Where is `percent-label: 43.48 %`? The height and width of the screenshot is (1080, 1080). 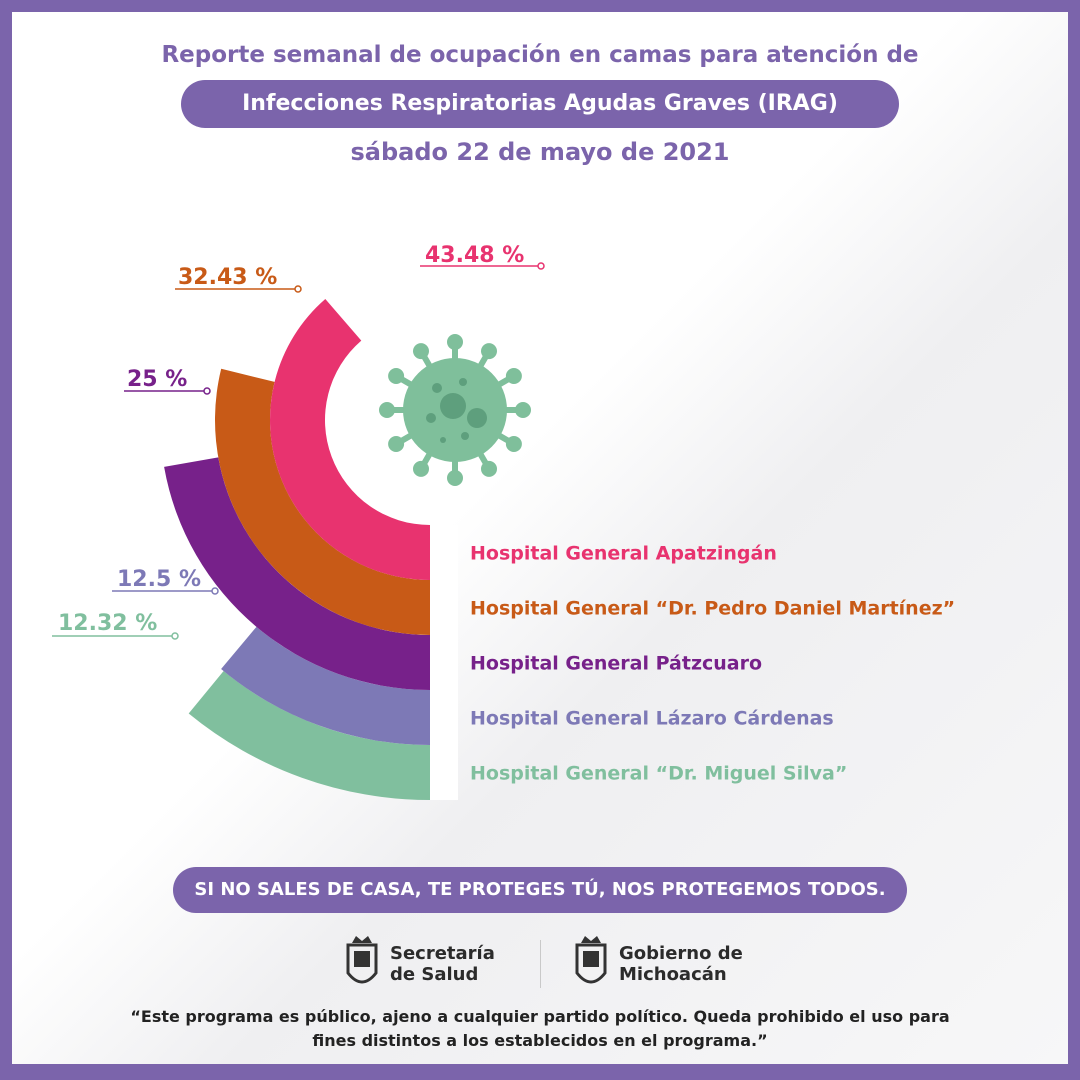 percent-label: 43.48 % is located at coordinates (474, 255).